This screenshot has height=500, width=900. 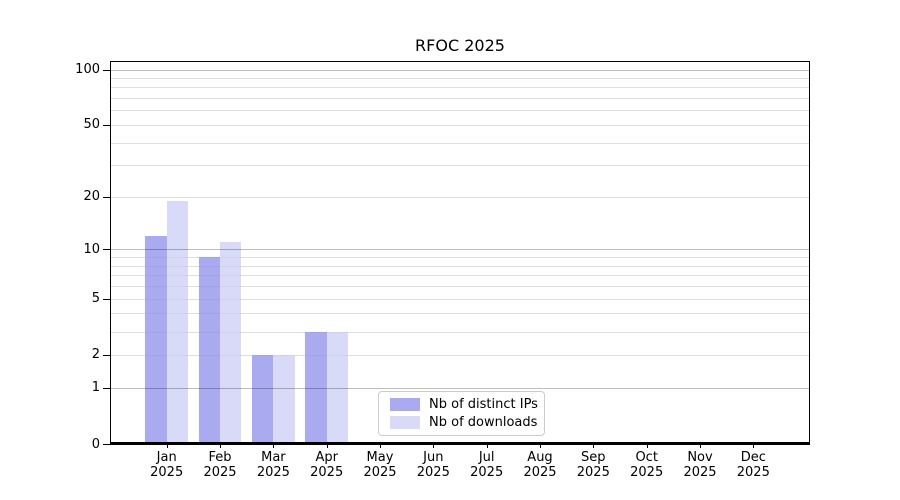 I want to click on x-tick-label: Nov 2025, so click(x=700, y=465).